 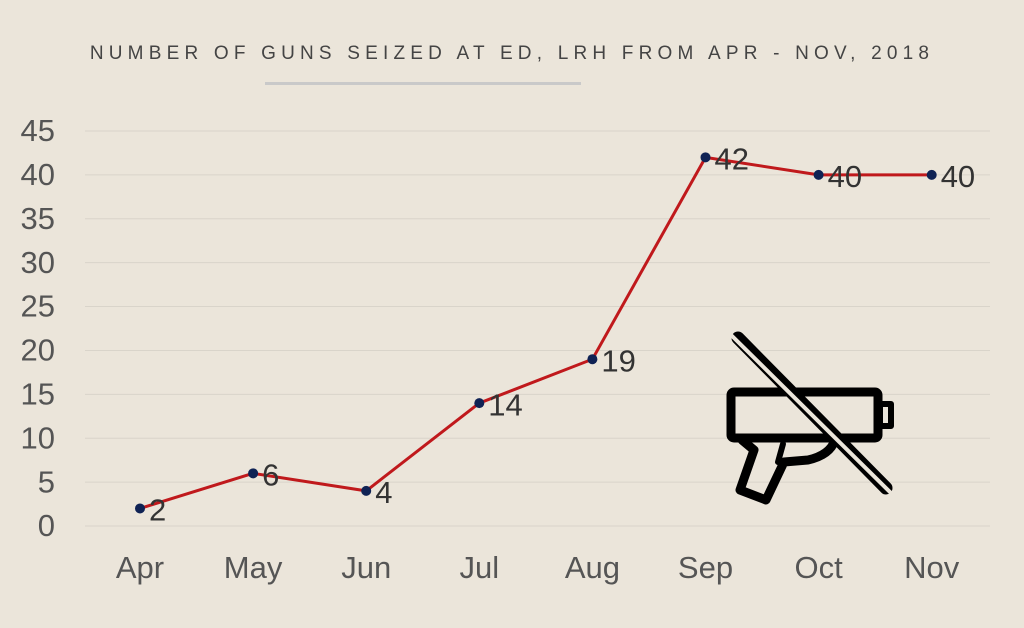 What do you see at coordinates (732, 159) in the screenshot?
I see `data-label: 42` at bounding box center [732, 159].